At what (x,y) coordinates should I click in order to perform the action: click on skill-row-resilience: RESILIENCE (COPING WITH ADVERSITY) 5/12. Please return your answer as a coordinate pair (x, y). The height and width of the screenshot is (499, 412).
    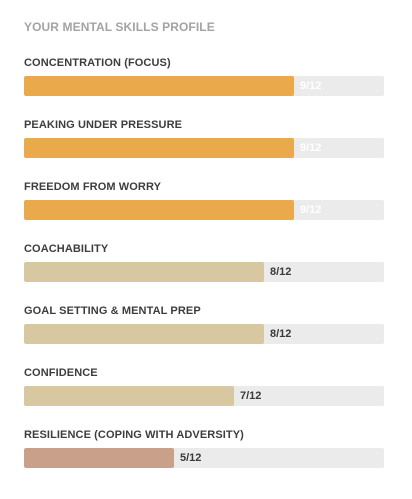
    Looking at the image, I should click on (204, 460).